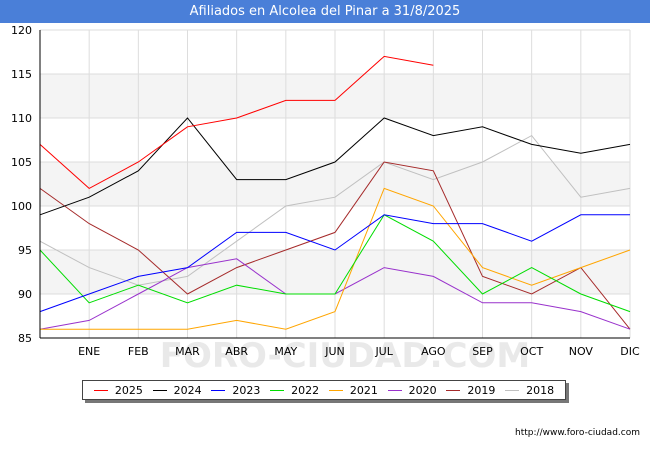 The height and width of the screenshot is (450, 650). I want to click on legend-item-2022: 2022, so click(294, 390).